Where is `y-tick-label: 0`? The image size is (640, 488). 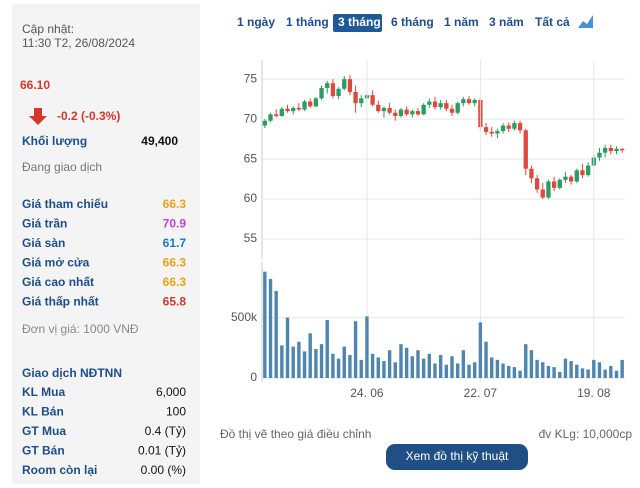
y-tick-label: 0 is located at coordinates (253, 377).